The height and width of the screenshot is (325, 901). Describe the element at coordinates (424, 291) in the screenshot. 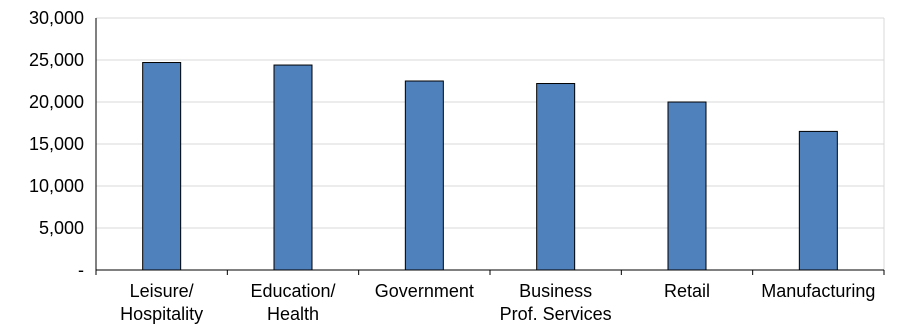

I see `x-category-label: Government` at that location.